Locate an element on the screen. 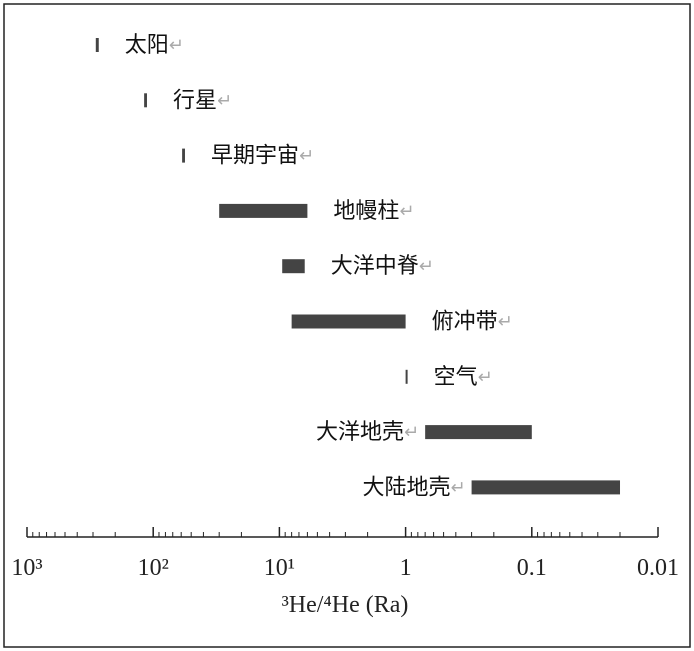  category-label: 早期宇宙↵ is located at coordinates (262, 156).